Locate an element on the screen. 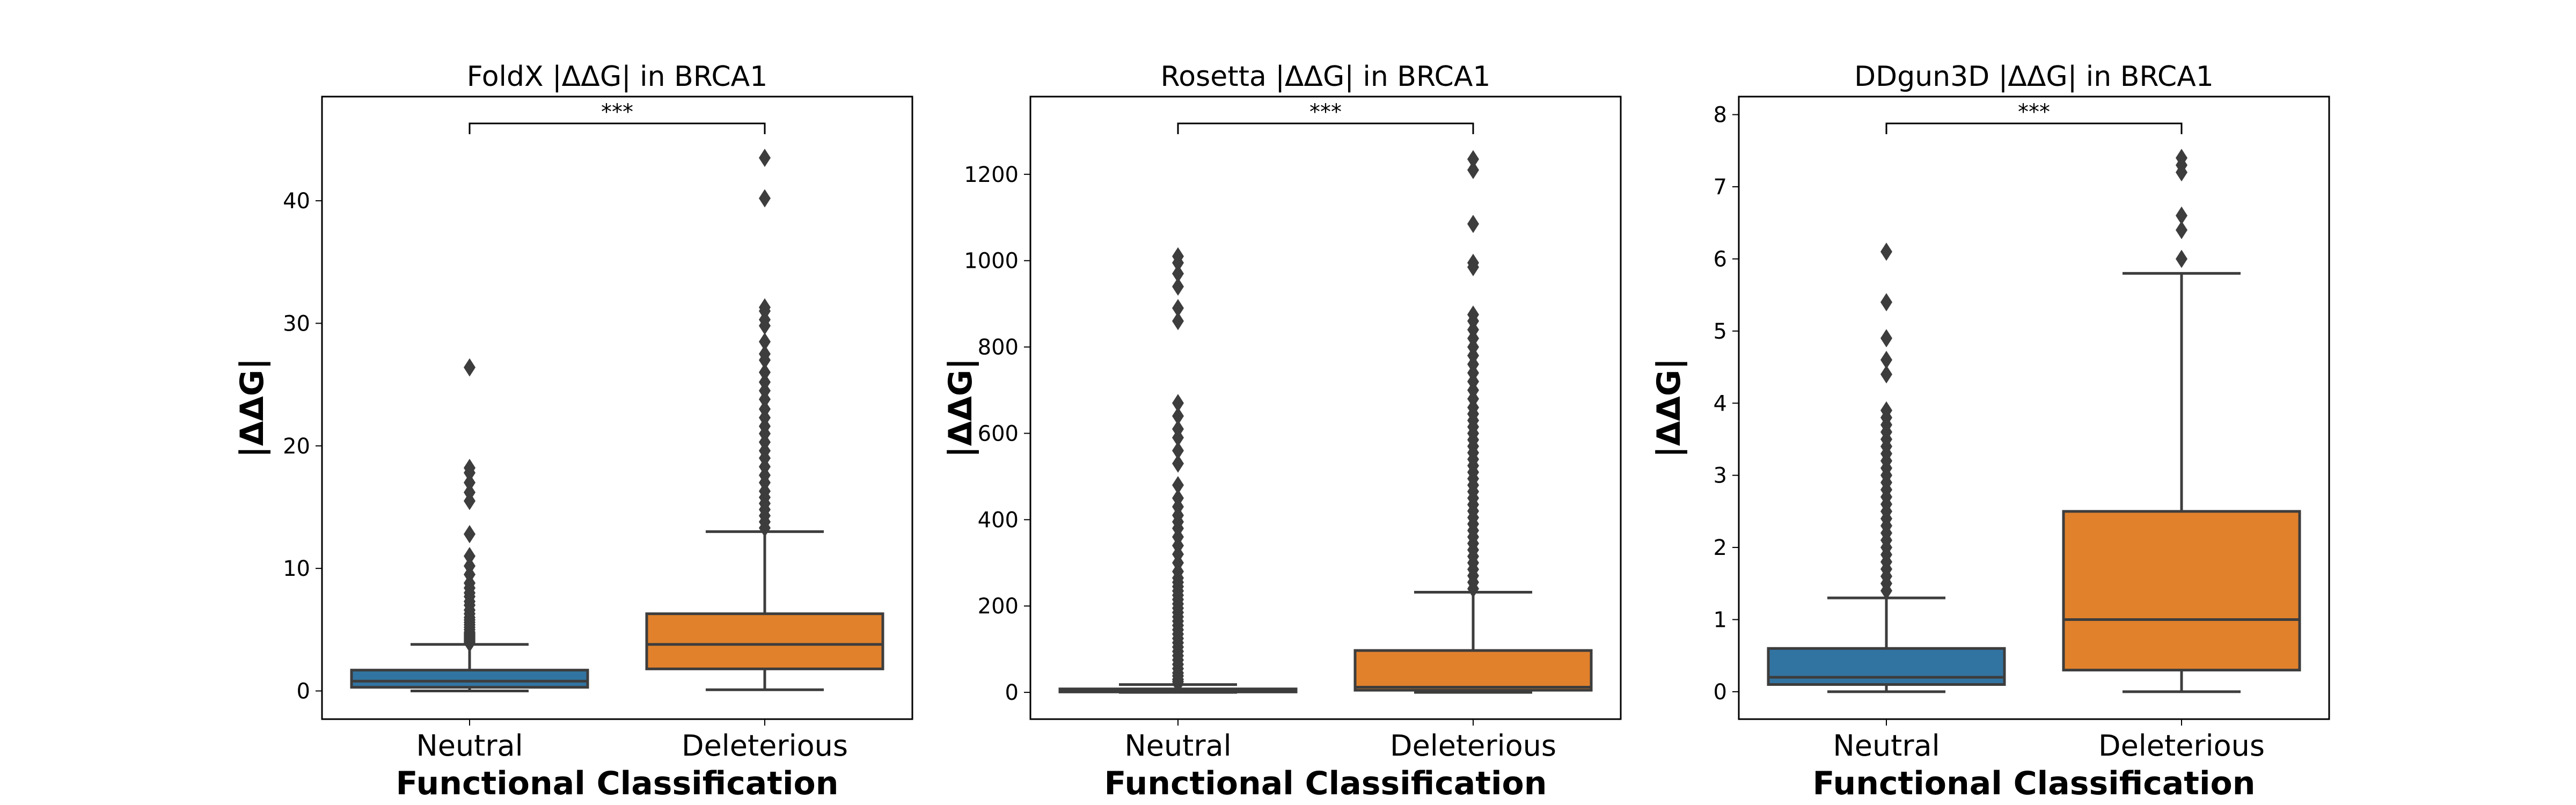 This screenshot has width=2576, height=805. chart-title: FoldX |ΔΔG| in BRCA1 is located at coordinates (617, 77).